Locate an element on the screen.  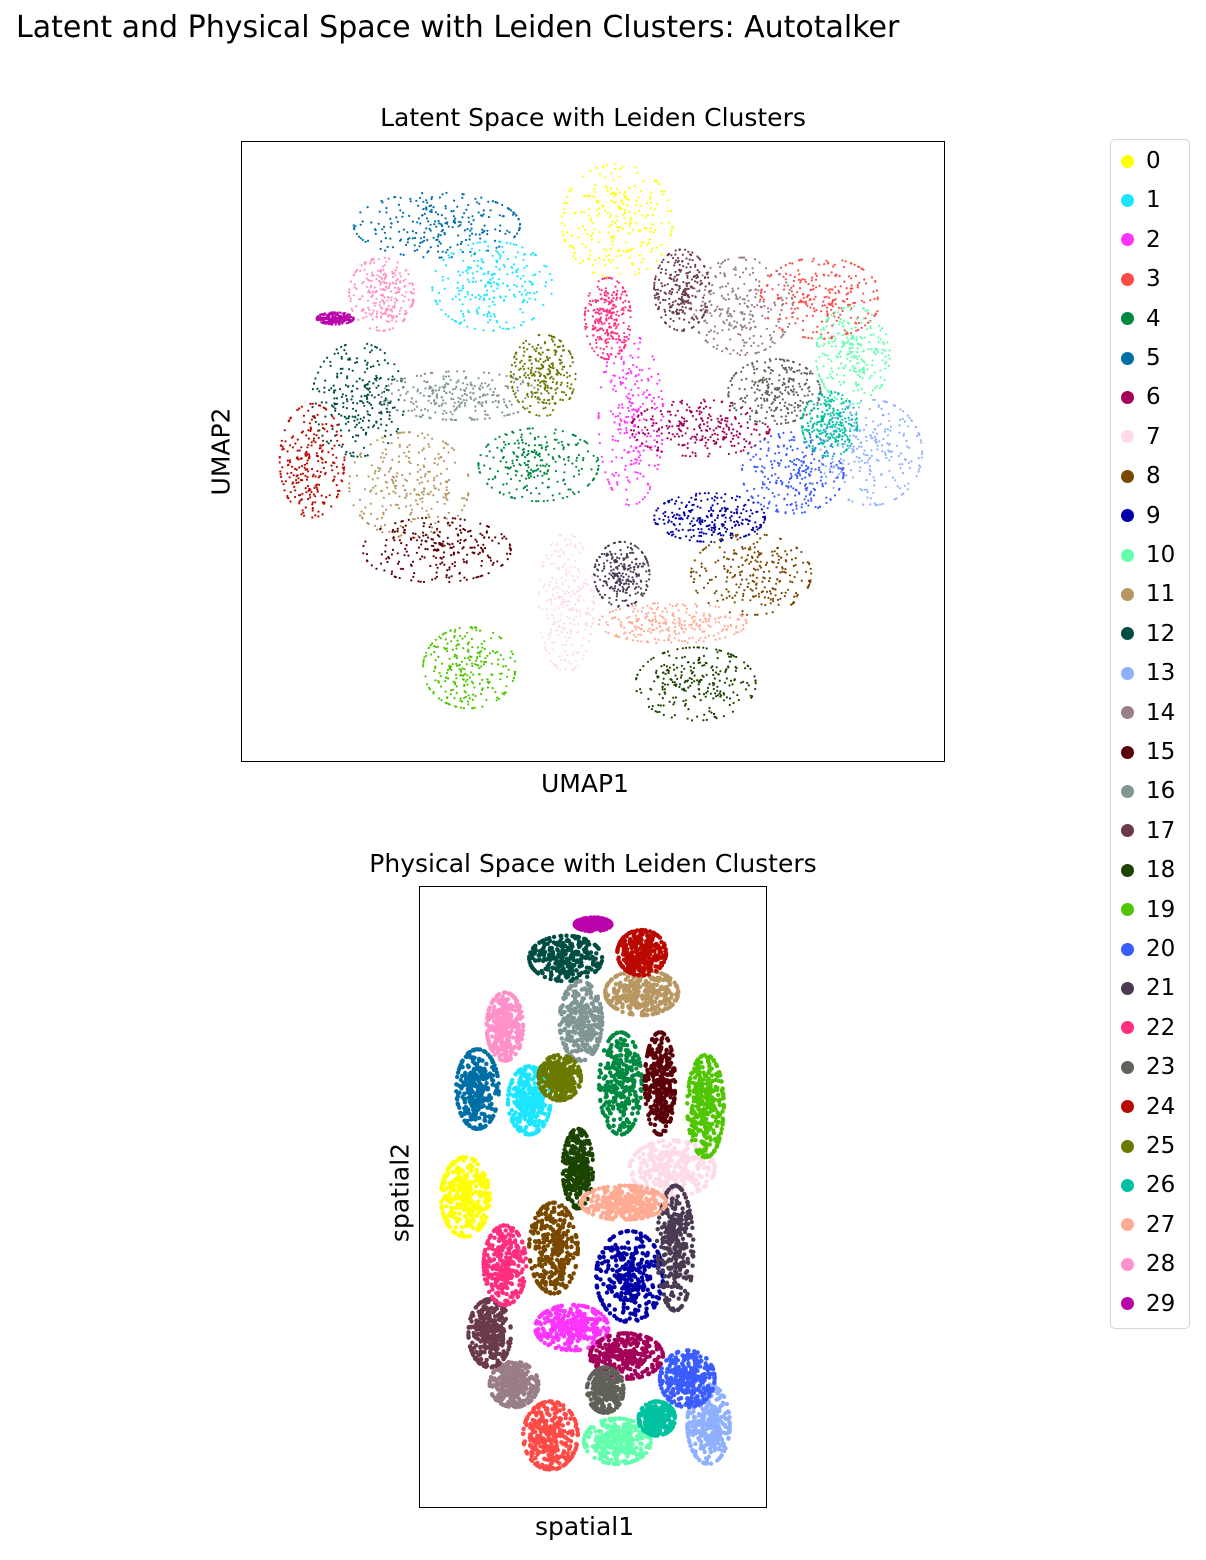
legend-item: 0 is located at coordinates (1141, 161).